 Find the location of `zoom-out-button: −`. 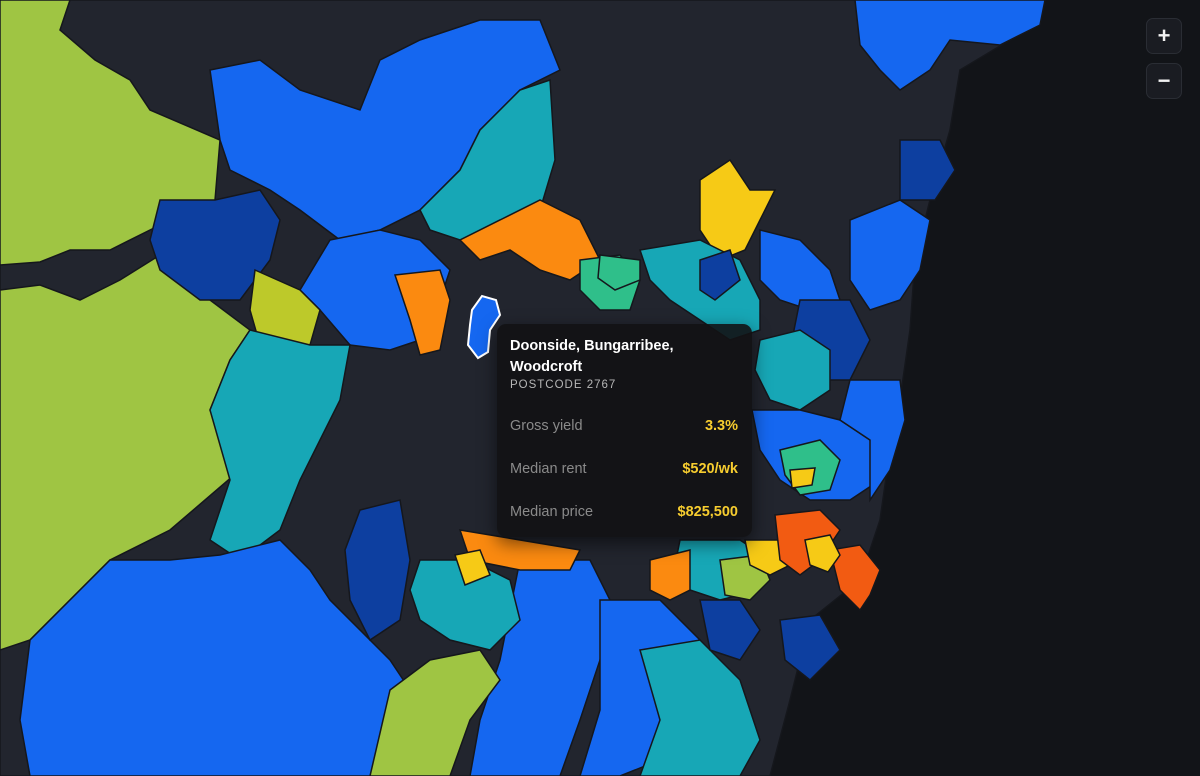

zoom-out-button: − is located at coordinates (1164, 81).